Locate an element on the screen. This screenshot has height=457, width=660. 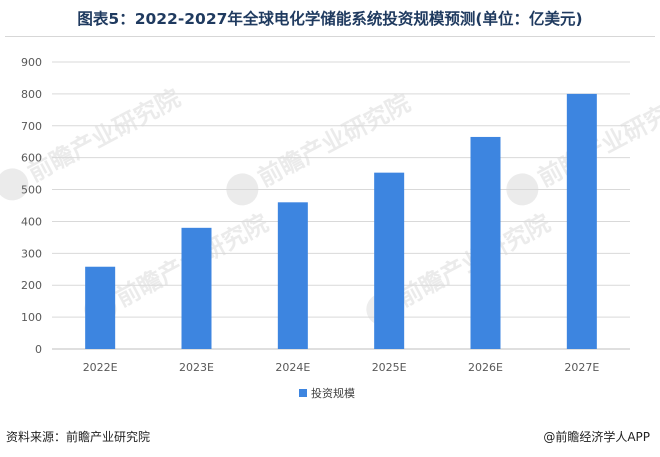
x-tick-label: 2023E is located at coordinates (196, 367).